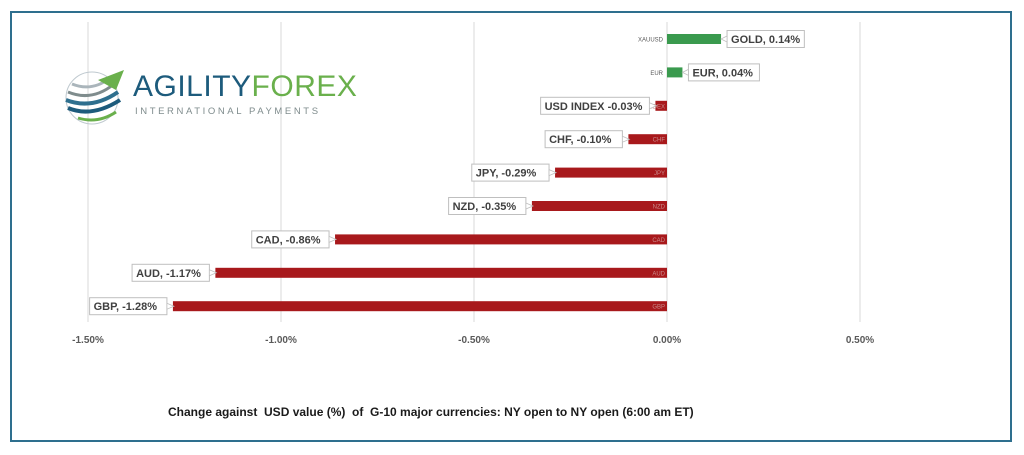  What do you see at coordinates (659, 141) in the screenshot?
I see `category-label: CHF` at bounding box center [659, 141].